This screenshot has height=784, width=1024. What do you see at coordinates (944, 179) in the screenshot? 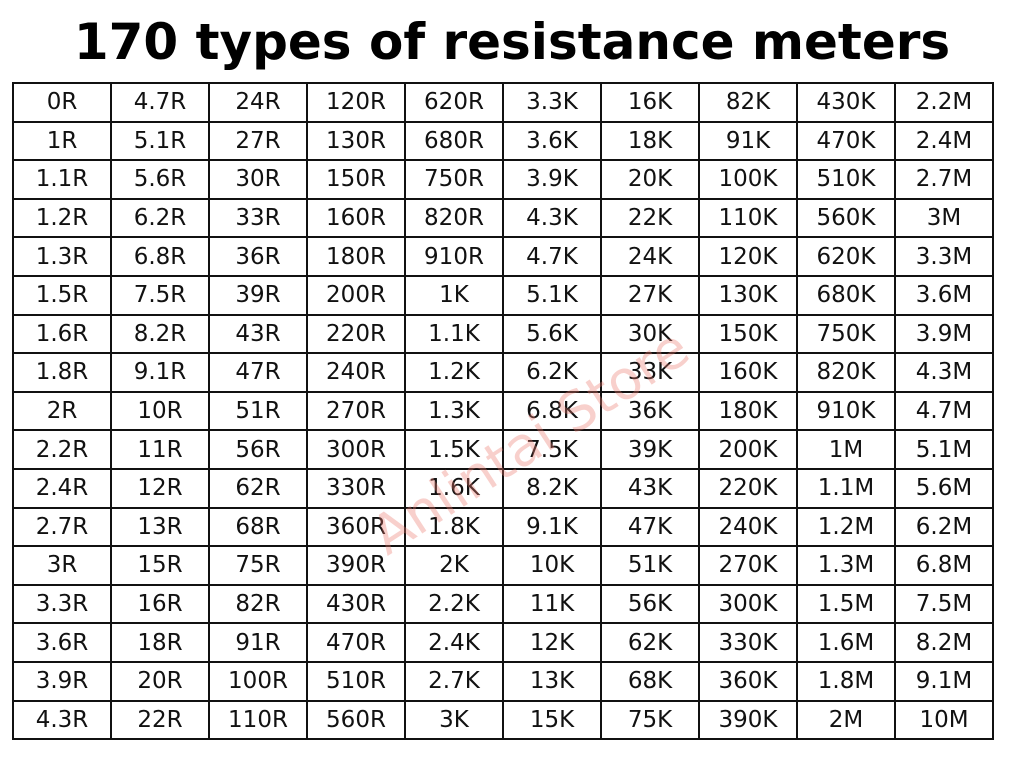
I see `table-cell: 2.7M` at bounding box center [944, 179].